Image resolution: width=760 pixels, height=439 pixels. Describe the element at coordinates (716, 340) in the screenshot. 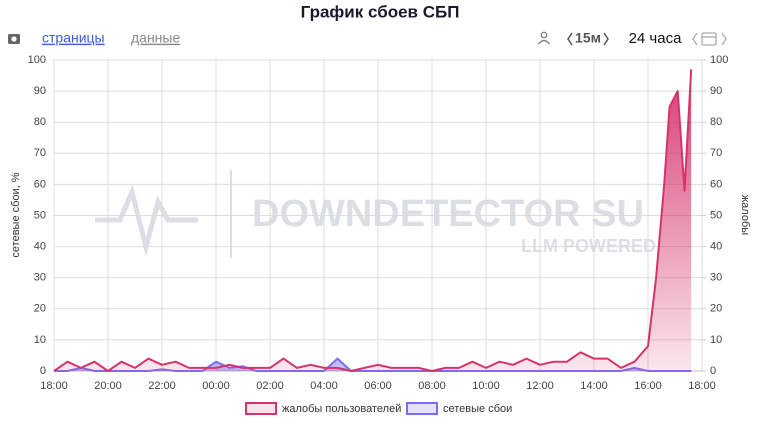

I see `y2-tick-label: 10` at that location.